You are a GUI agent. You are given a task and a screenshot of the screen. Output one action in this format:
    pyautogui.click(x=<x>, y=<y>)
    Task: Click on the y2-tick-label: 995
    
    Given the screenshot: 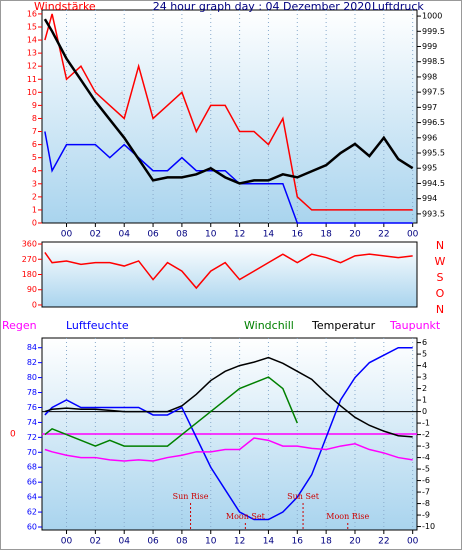 What is the action you would take?
    pyautogui.click(x=429, y=168)
    